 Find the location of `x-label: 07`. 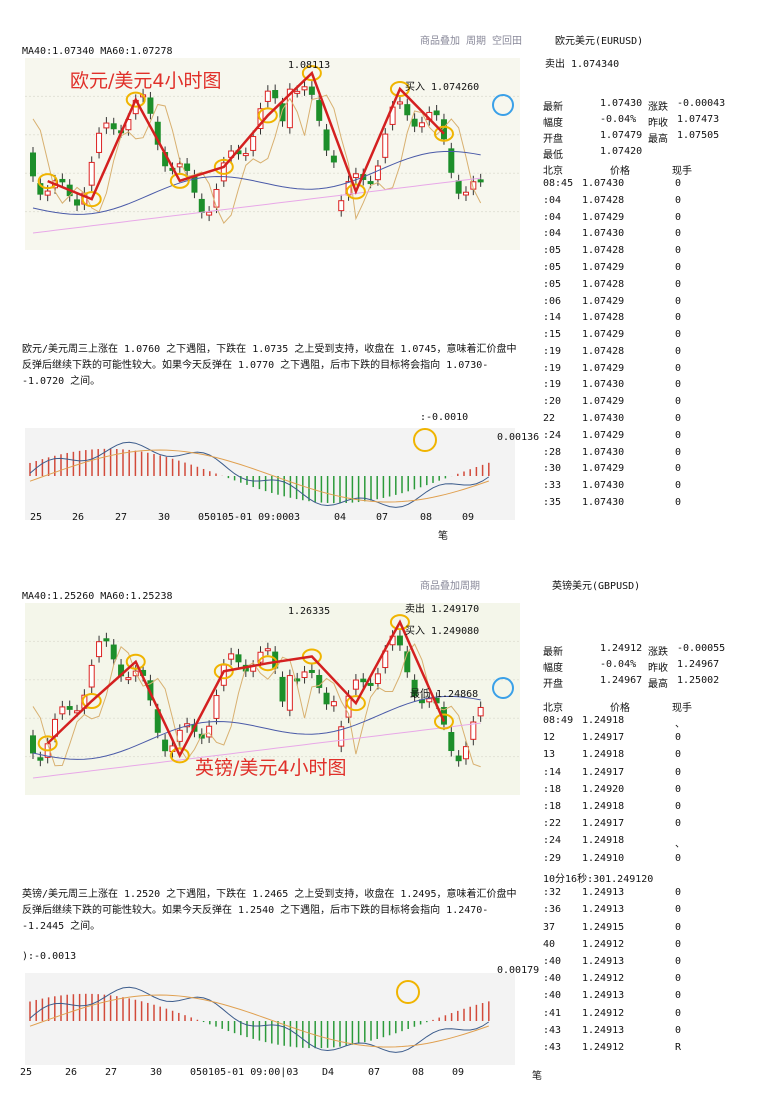

x-label: 07 is located at coordinates (382, 517).